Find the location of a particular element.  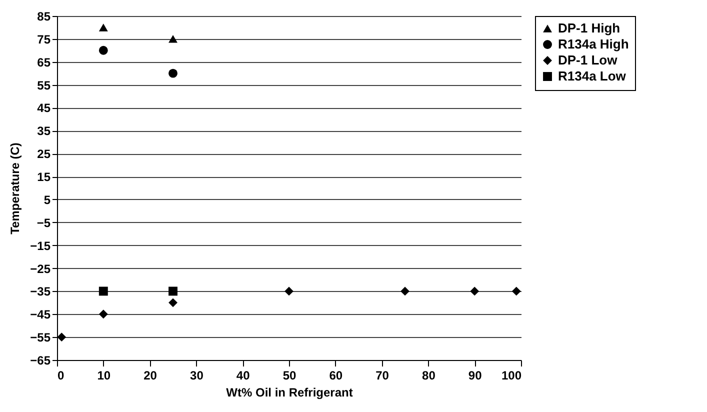

y-tick-label: 25 is located at coordinates (44, 154).